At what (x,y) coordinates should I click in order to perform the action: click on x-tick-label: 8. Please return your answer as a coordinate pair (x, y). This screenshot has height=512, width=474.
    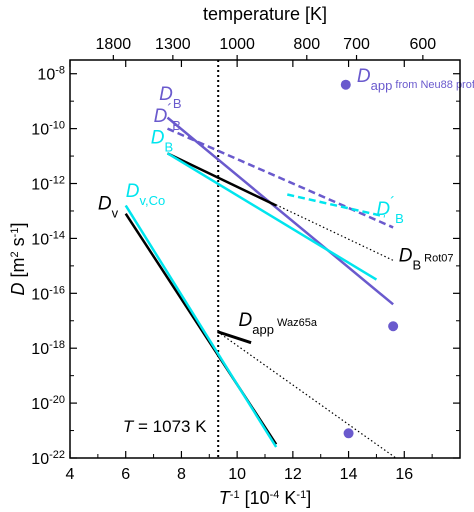
    Looking at the image, I should click on (181, 474).